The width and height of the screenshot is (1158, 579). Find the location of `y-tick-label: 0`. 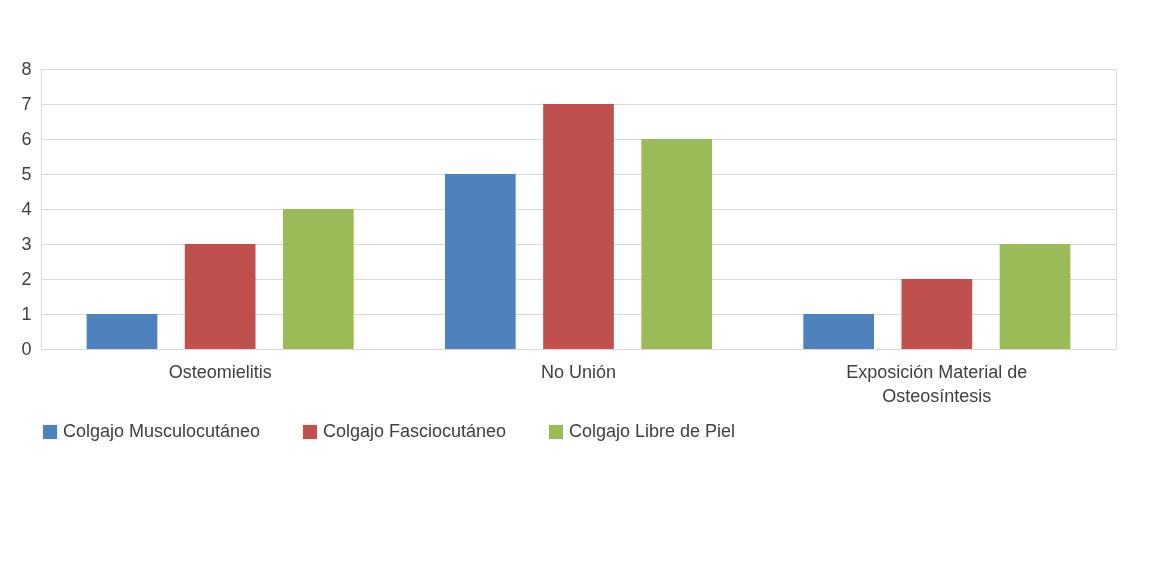

y-tick-label: 0 is located at coordinates (26, 348).